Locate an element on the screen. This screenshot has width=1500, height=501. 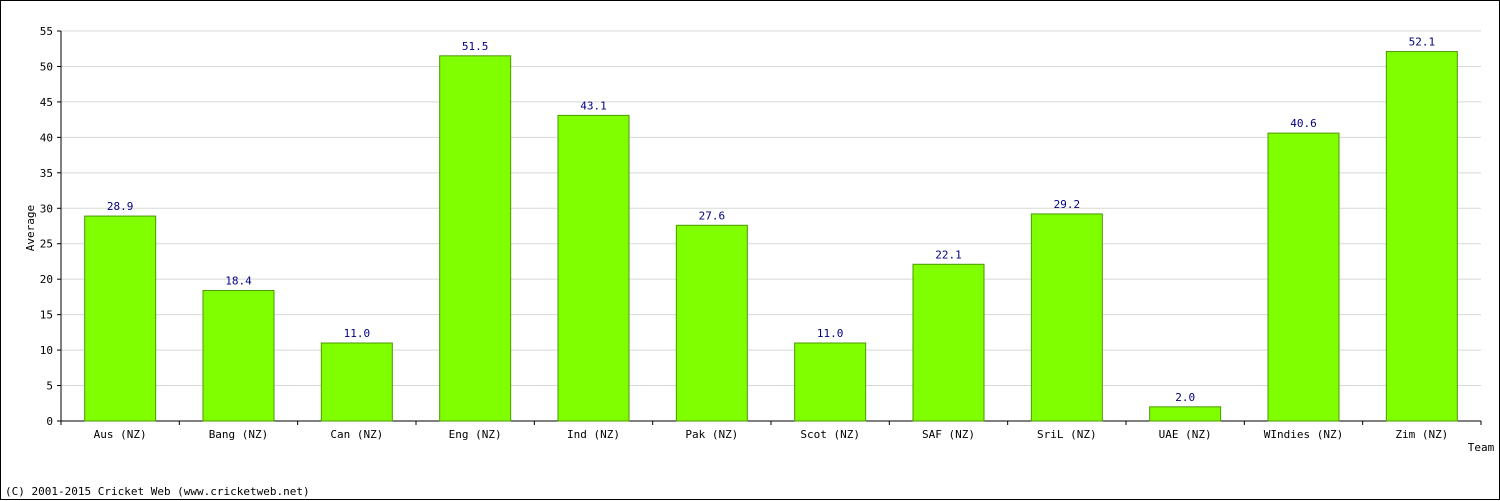
x-axis-title: Team is located at coordinates (1481, 447).